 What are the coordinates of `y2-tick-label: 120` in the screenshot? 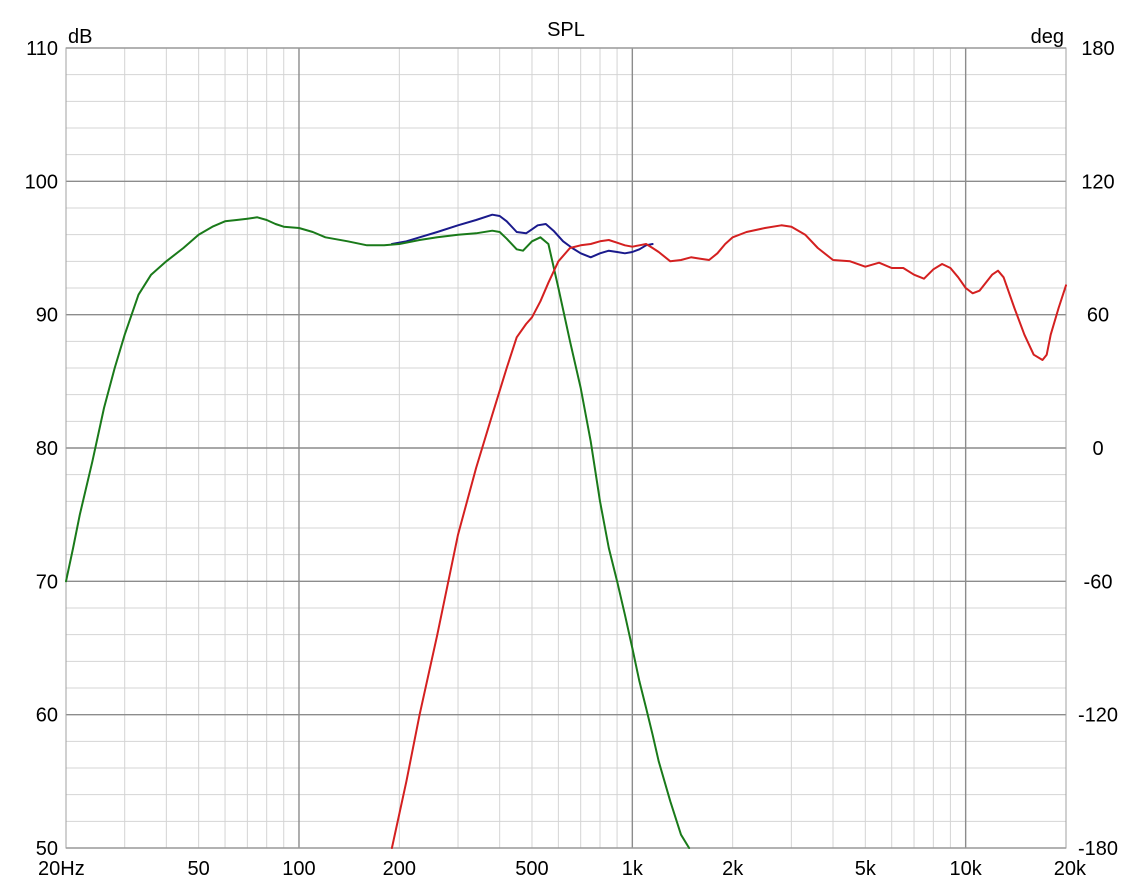 It's located at (1097, 182).